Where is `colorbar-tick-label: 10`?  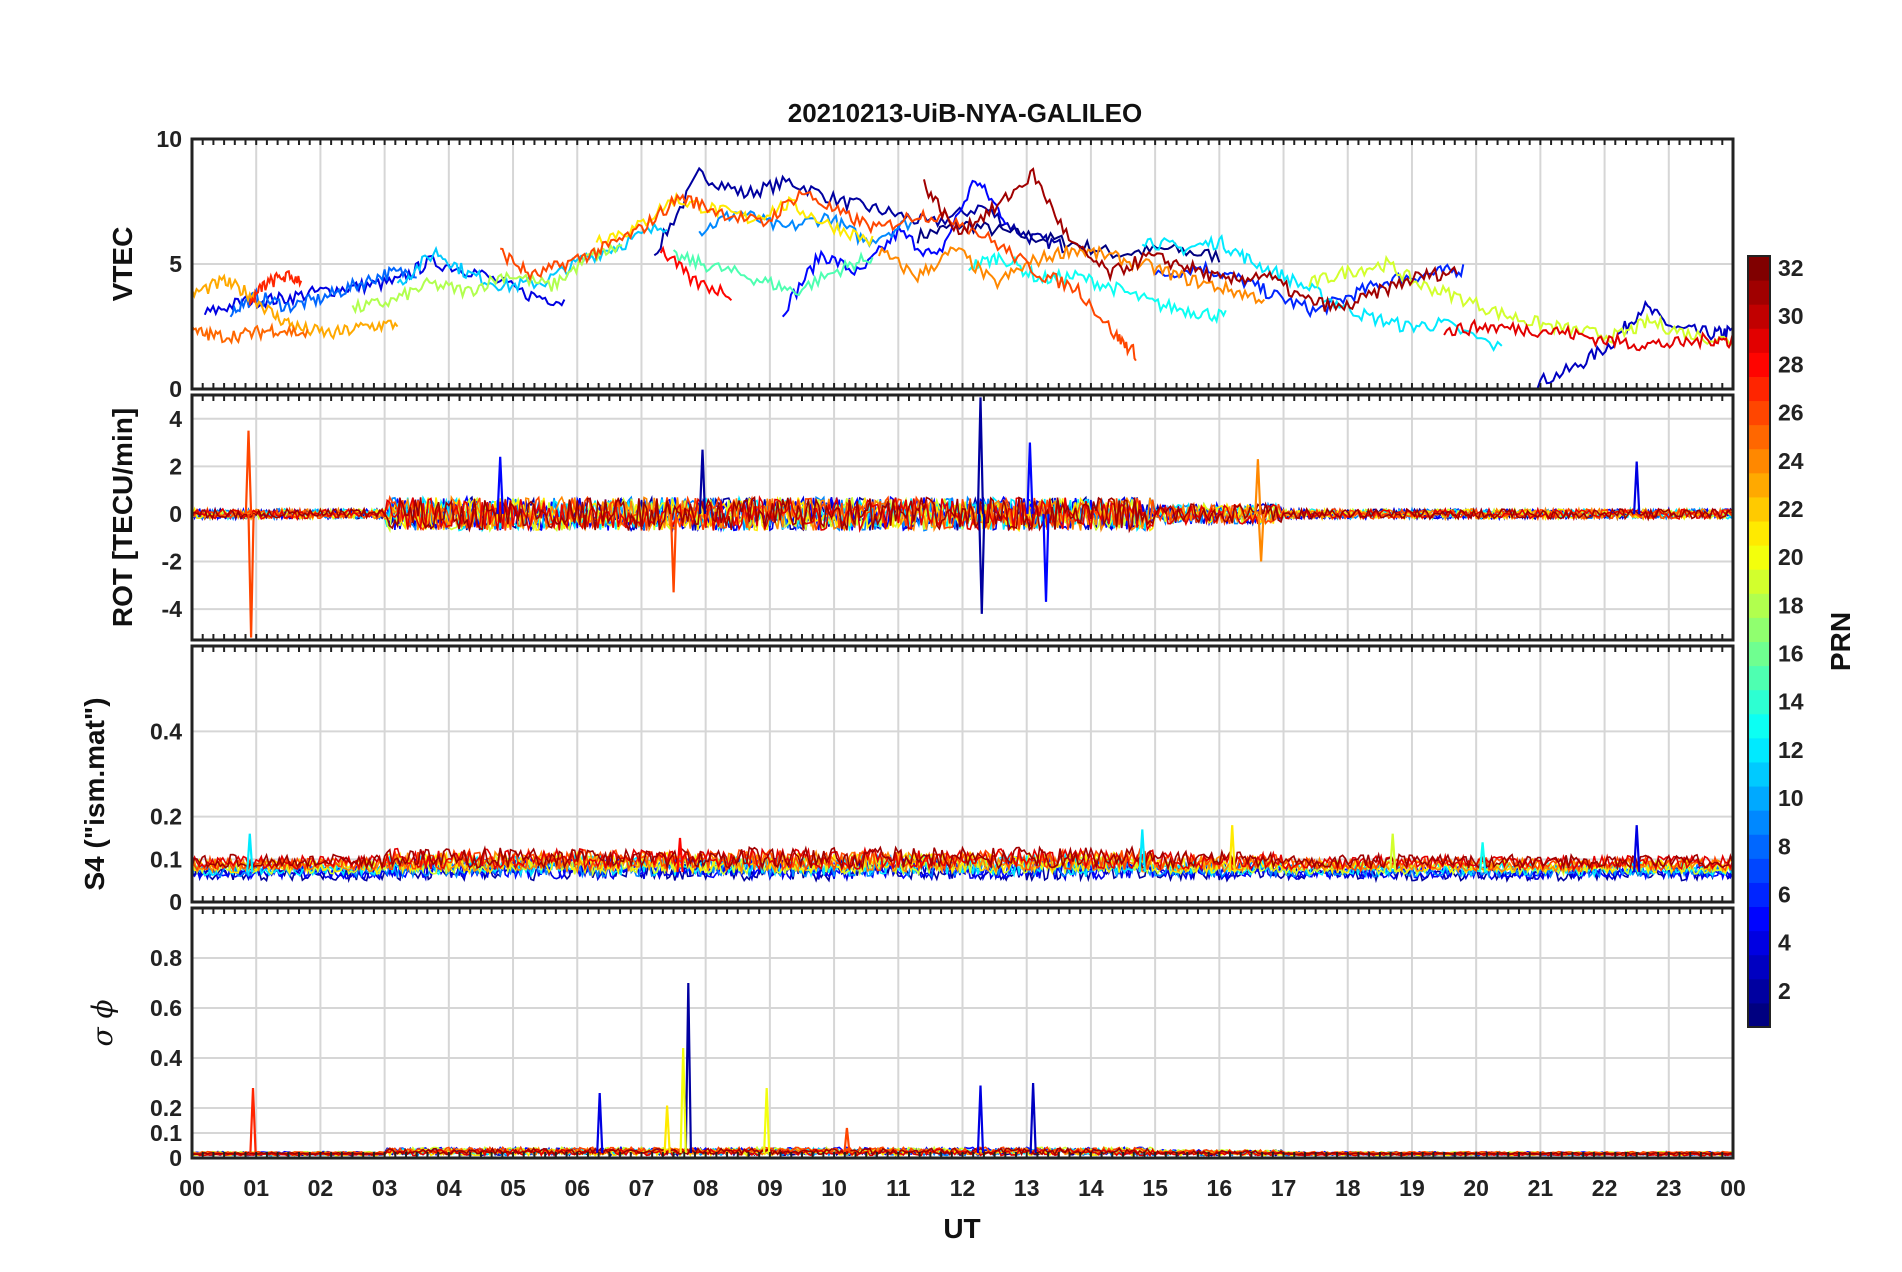
colorbar-tick-label: 10 is located at coordinates (1791, 798).